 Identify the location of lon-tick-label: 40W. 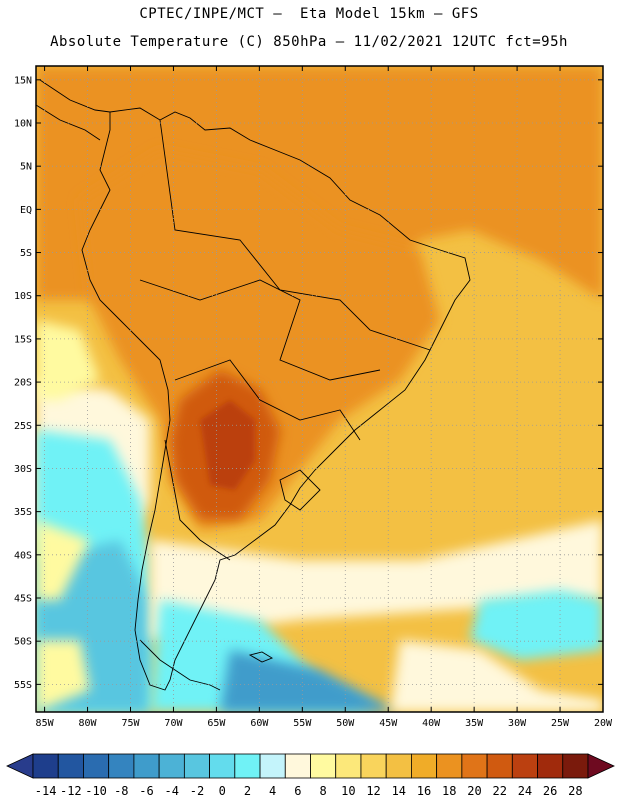
(431, 723).